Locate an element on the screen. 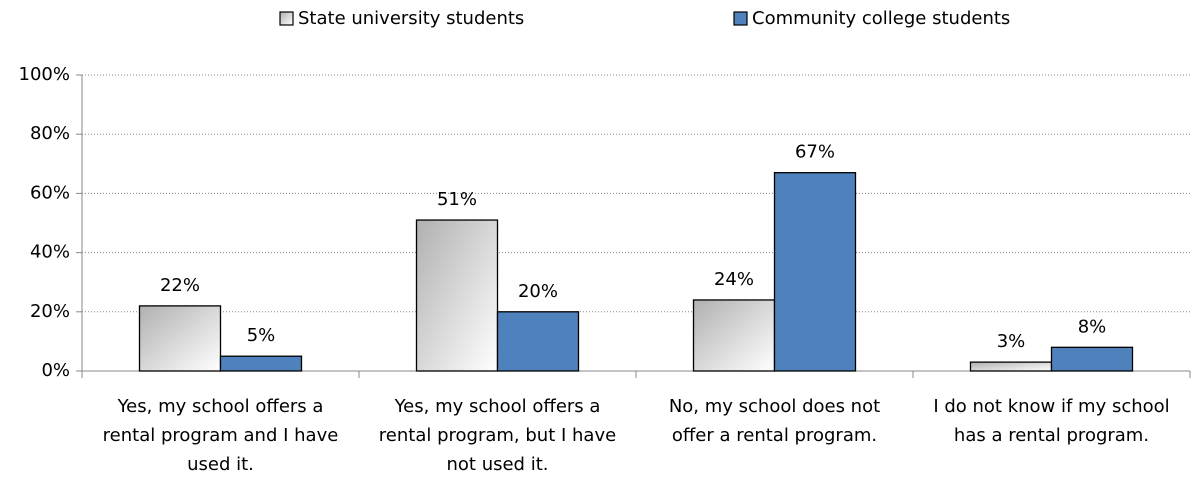 Image resolution: width=1200 pixels, height=483 pixels. data-label: 51% is located at coordinates (457, 199).